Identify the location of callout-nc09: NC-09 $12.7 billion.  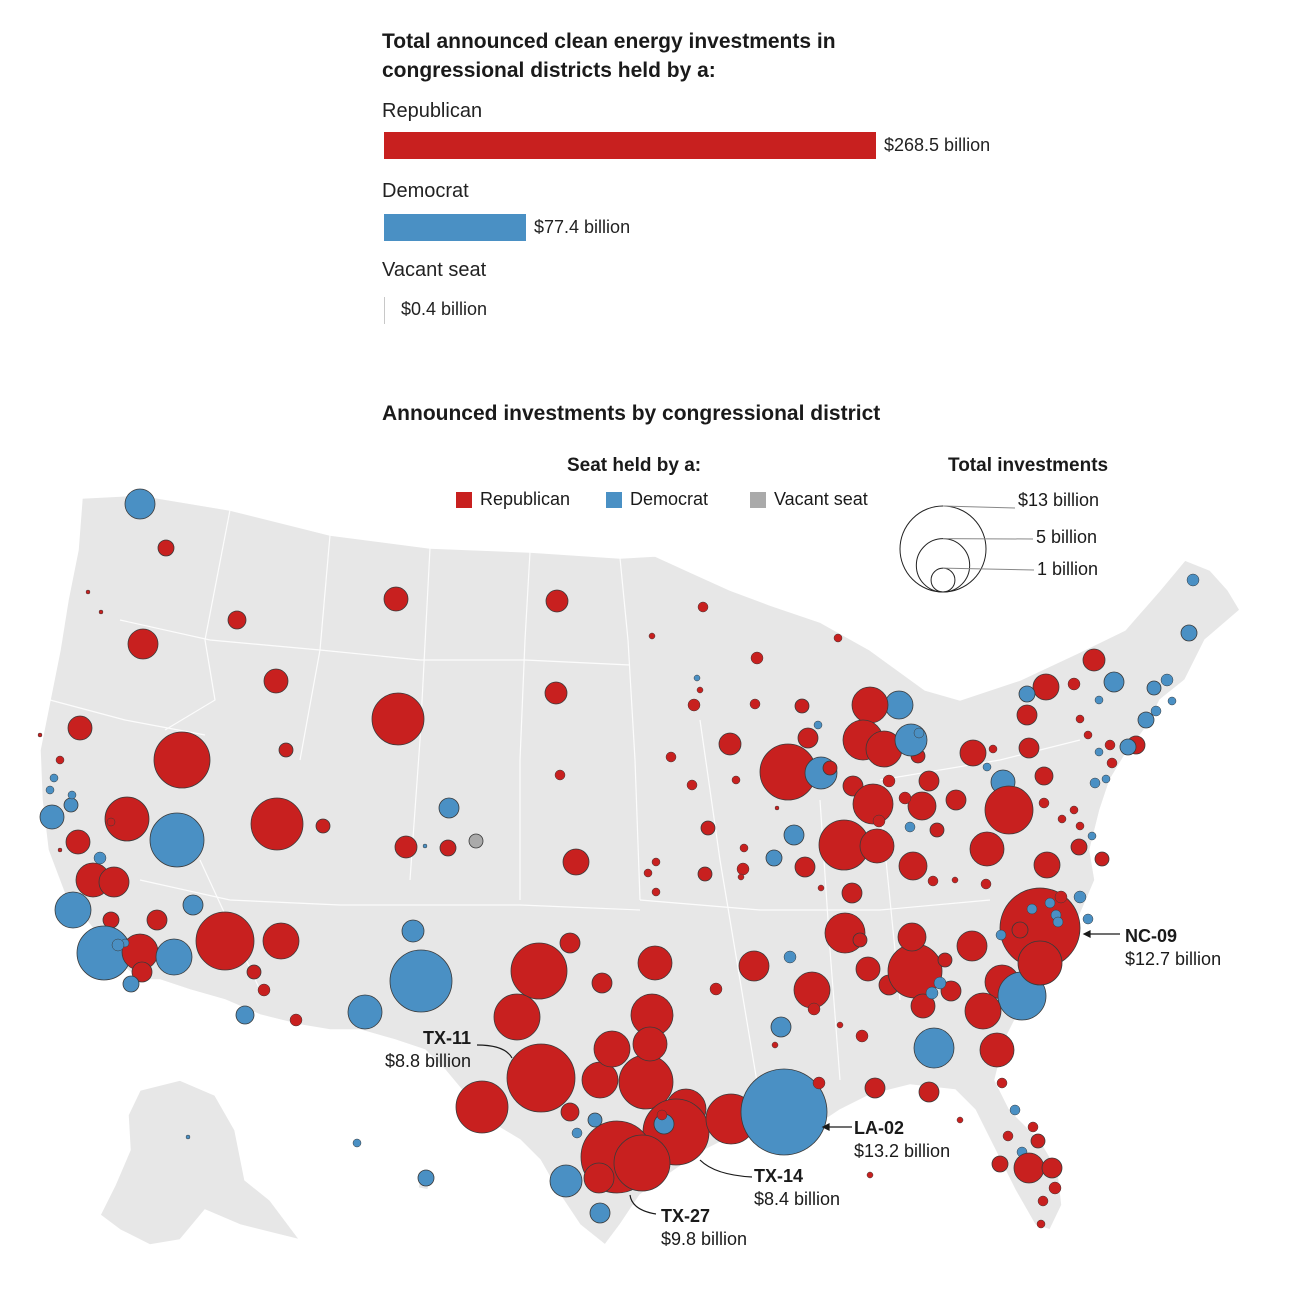
(1173, 948).